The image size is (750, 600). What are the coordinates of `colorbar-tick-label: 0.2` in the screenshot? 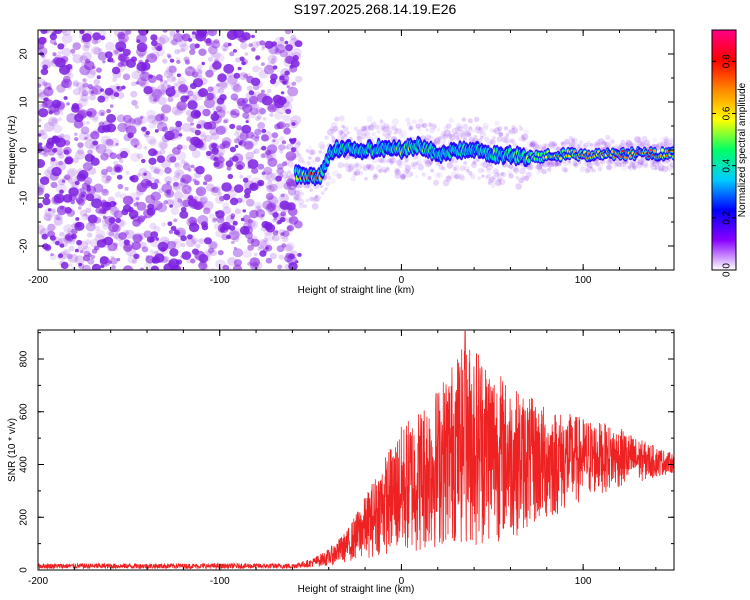 It's located at (727, 217).